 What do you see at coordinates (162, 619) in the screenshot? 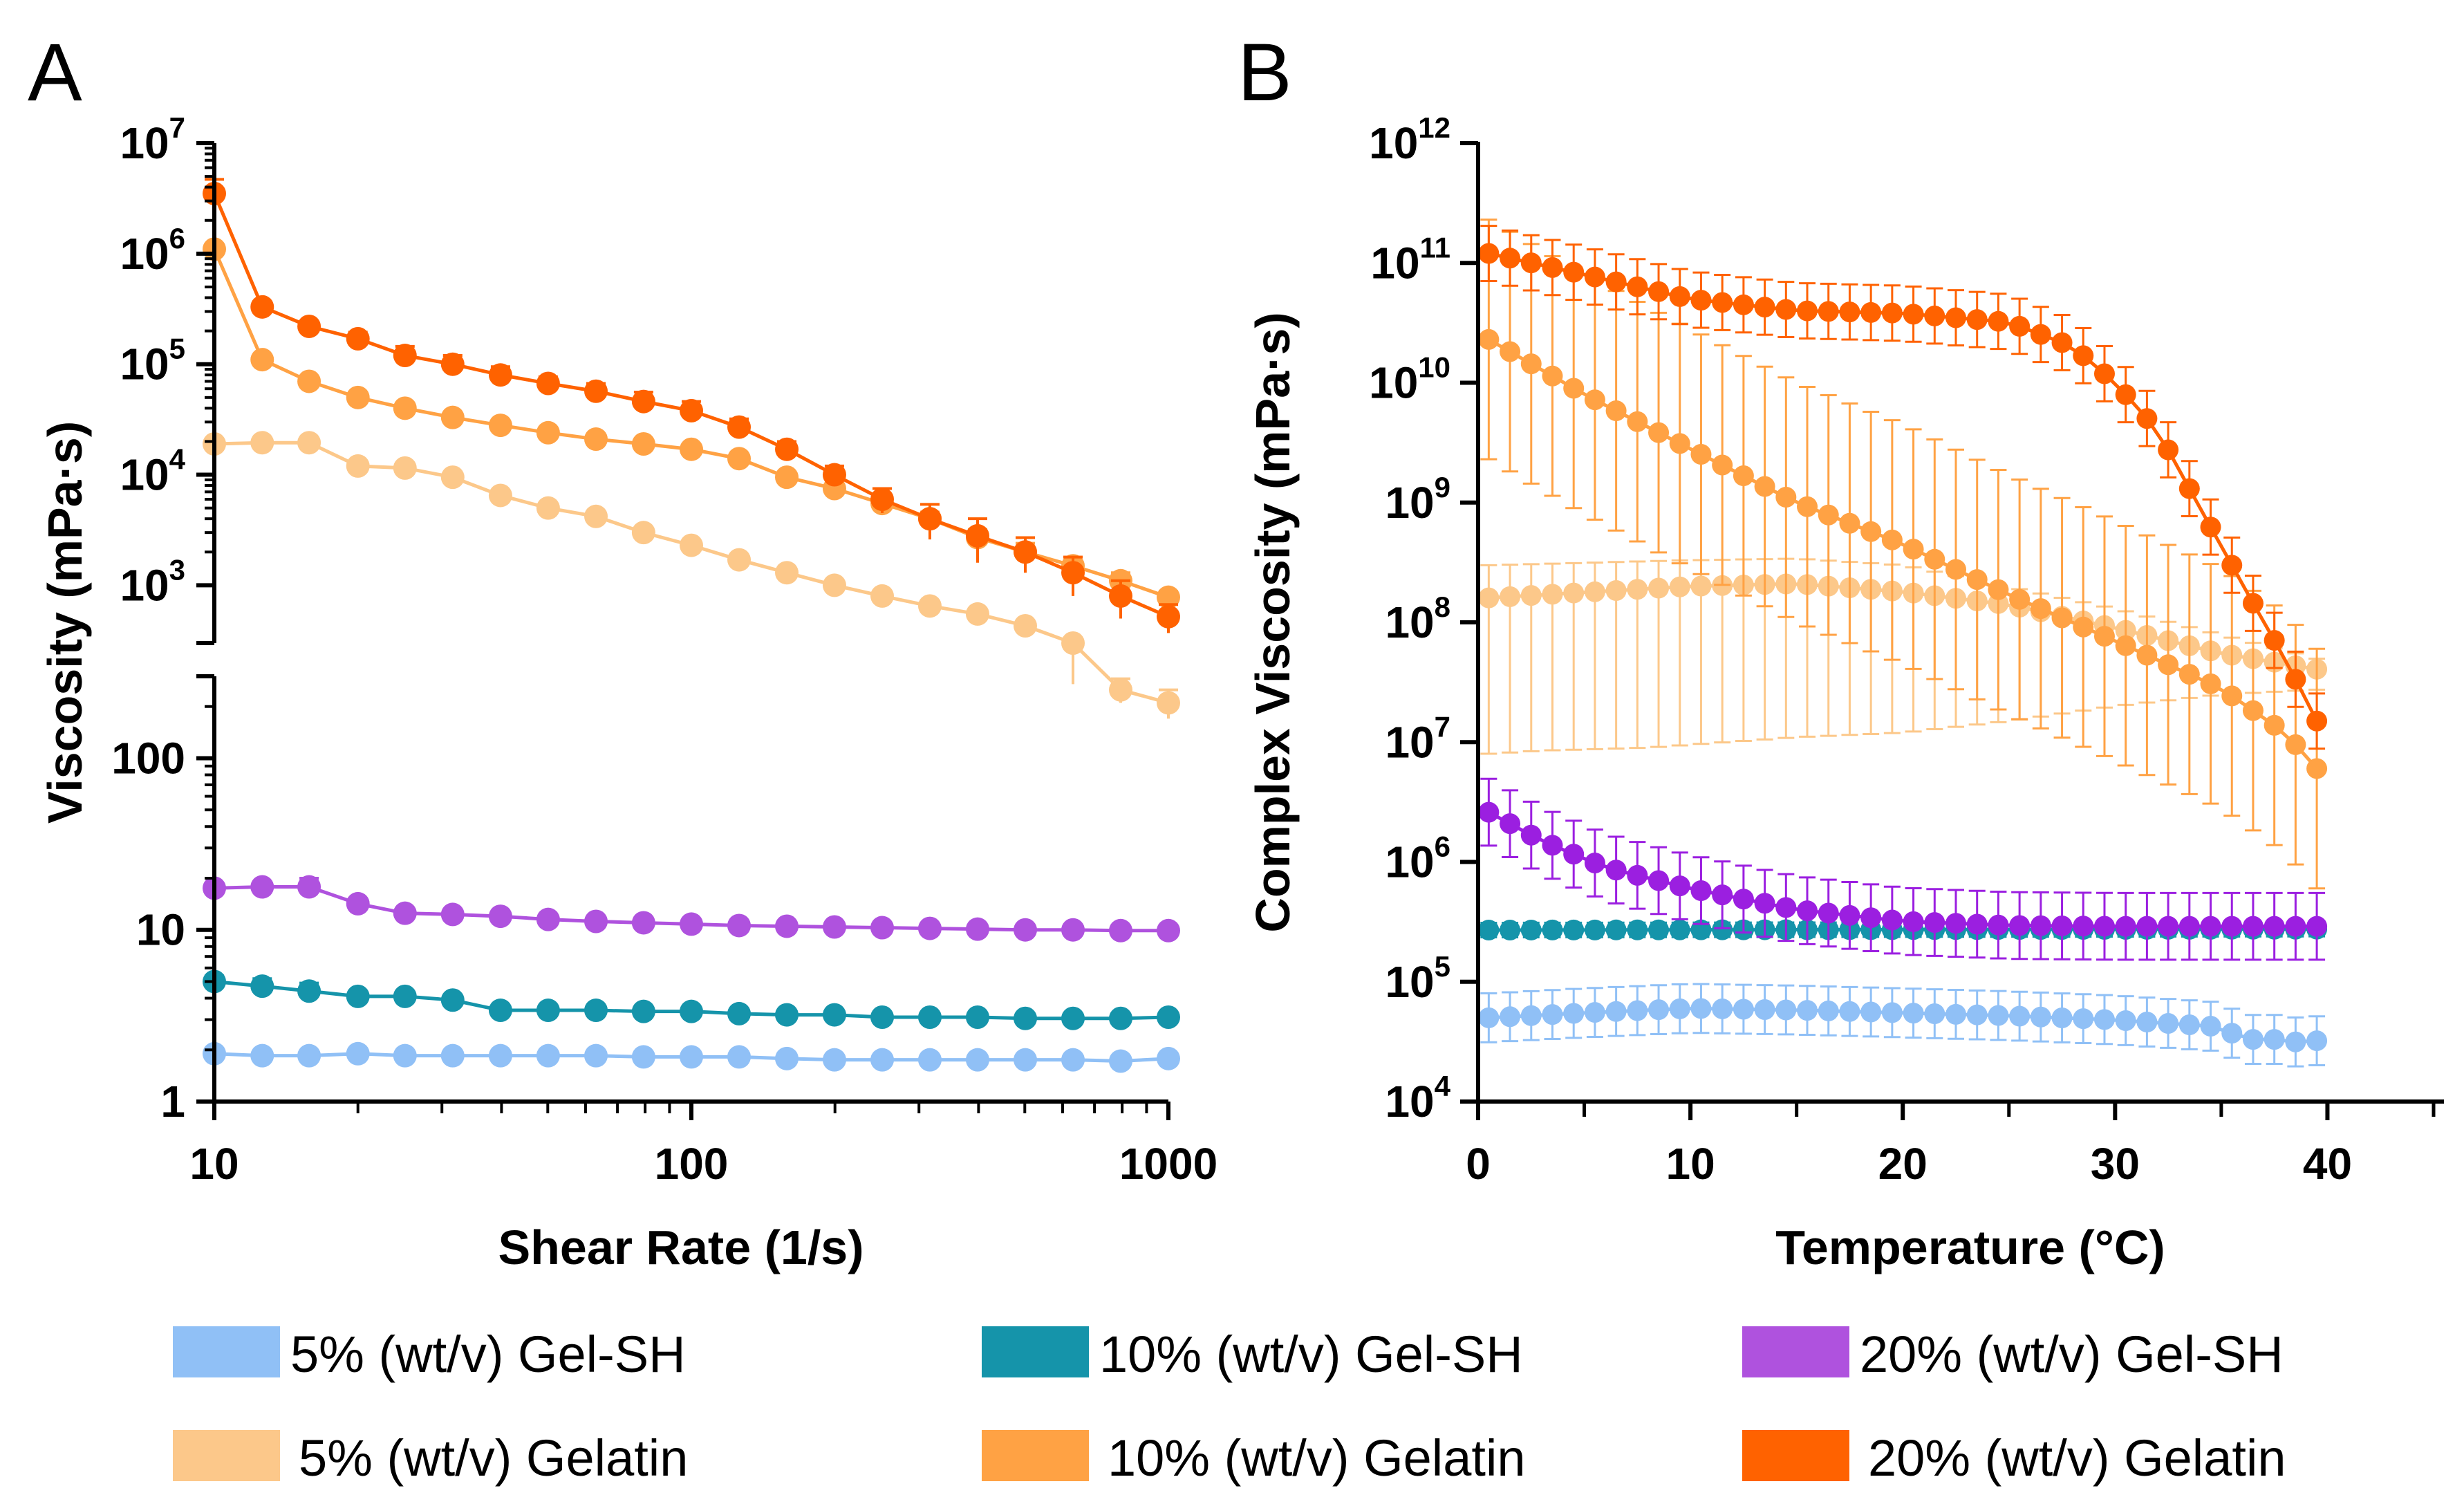
I see `panel-a-y-ticks: 10³ 10⁴ 10⁵ 10⁶ 10⁷ 1 10 100` at bounding box center [162, 619].